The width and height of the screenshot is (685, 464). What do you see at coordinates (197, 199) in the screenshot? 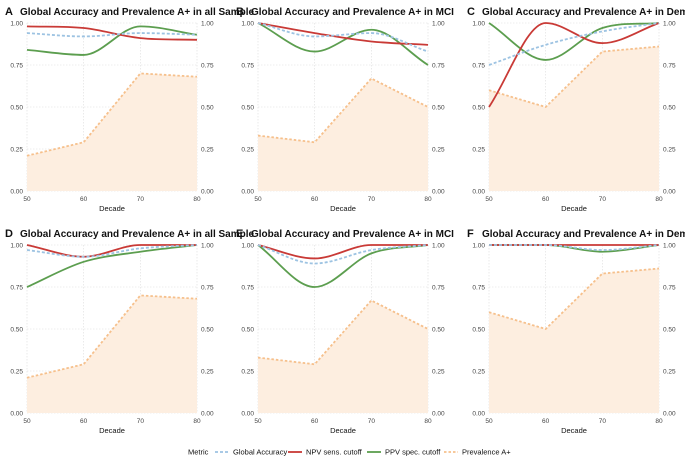
I see `x-tick-label: 80` at bounding box center [197, 199].